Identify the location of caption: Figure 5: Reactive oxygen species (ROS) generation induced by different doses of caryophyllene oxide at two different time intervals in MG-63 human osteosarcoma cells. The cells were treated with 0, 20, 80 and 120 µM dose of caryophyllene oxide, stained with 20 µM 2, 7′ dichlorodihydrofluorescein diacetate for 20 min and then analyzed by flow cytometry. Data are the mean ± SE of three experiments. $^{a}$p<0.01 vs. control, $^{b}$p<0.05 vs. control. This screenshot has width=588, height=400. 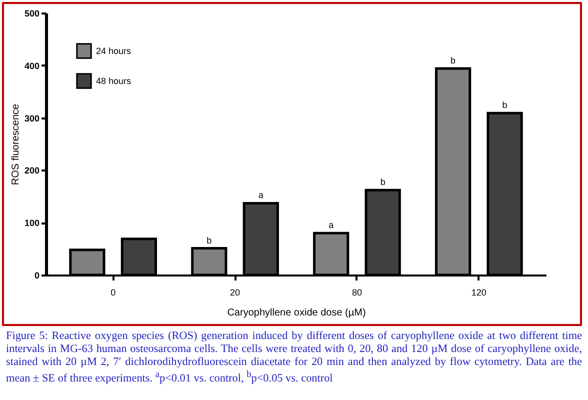
(294, 358).